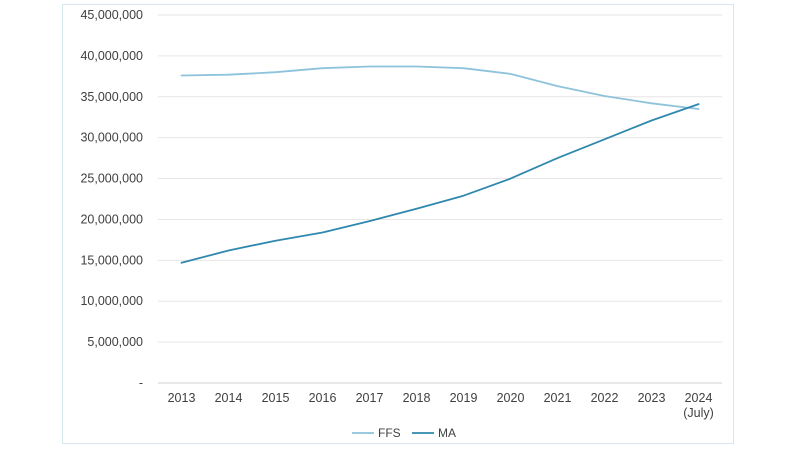  Describe the element at coordinates (276, 398) in the screenshot. I see `x-tick-label: 2015` at that location.